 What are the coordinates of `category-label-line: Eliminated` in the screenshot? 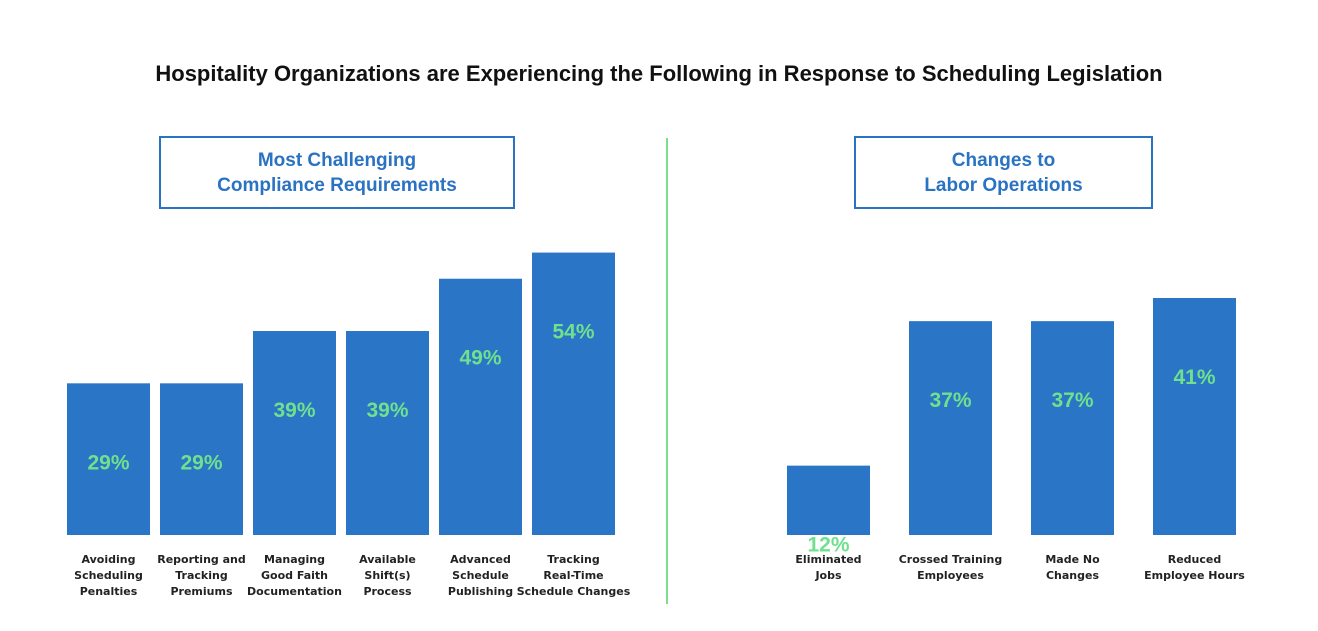 It's located at (828, 559).